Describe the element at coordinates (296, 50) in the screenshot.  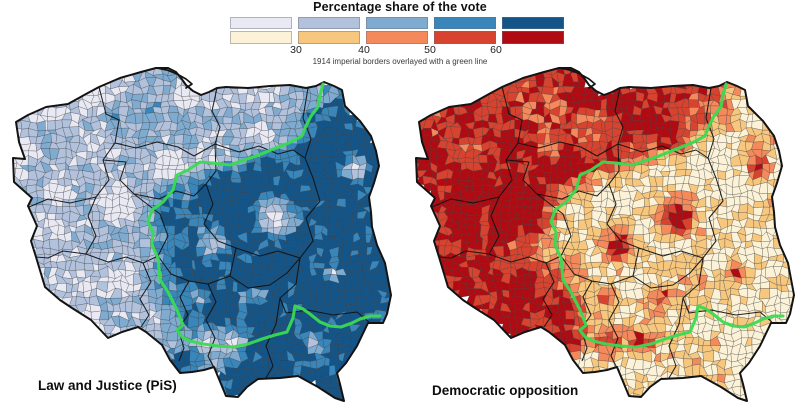
I see `legend-tick-label: 30` at that location.